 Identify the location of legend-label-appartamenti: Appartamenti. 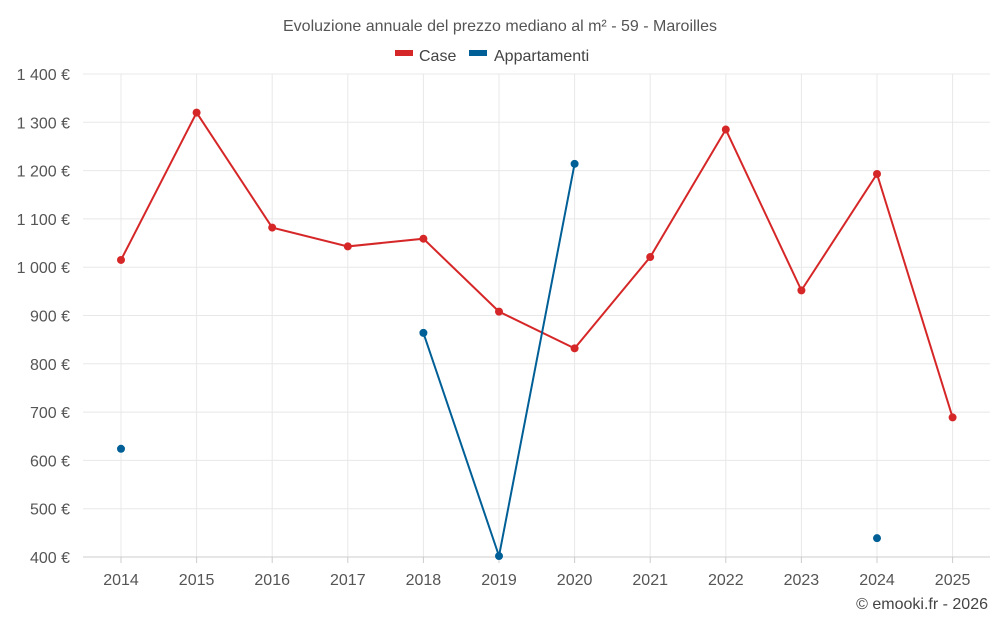
(541, 56).